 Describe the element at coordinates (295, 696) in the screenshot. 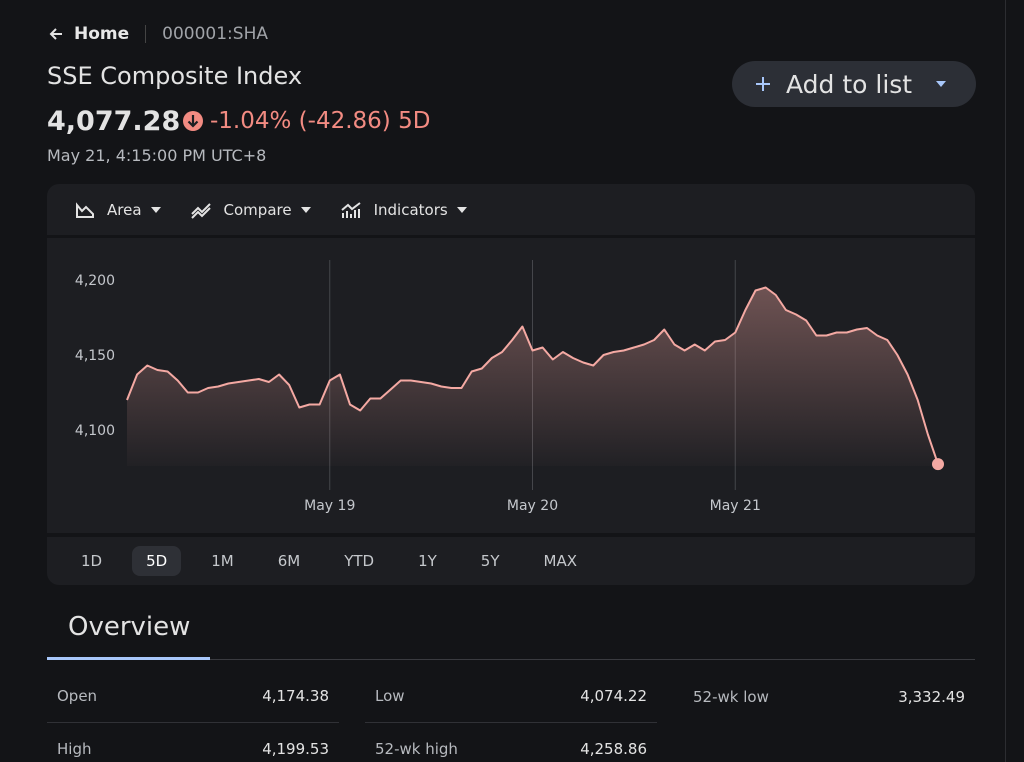

I see `stat-value: 4,174.38` at that location.